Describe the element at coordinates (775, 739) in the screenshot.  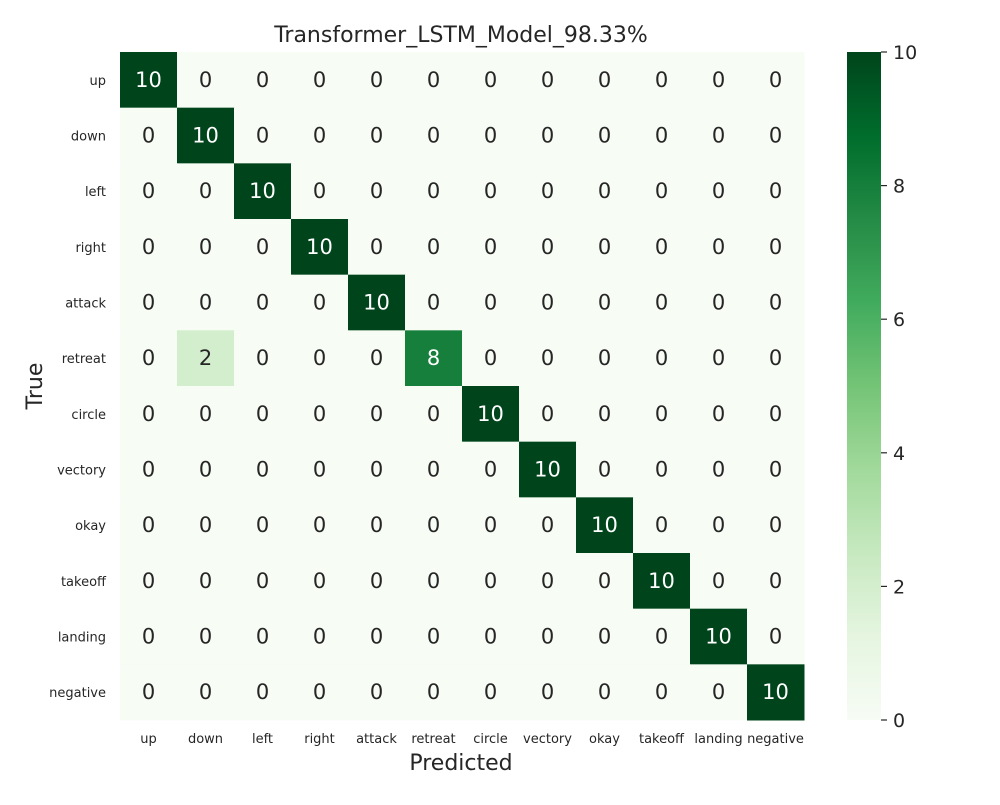
I see `x-tick-label: negative` at that location.